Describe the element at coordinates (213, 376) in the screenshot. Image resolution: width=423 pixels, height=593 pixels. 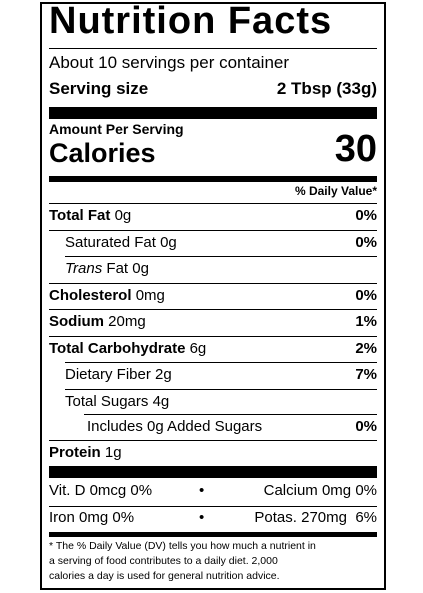
I see `row-dietary-fiber: Dietary Fiber 2g 7%` at that location.